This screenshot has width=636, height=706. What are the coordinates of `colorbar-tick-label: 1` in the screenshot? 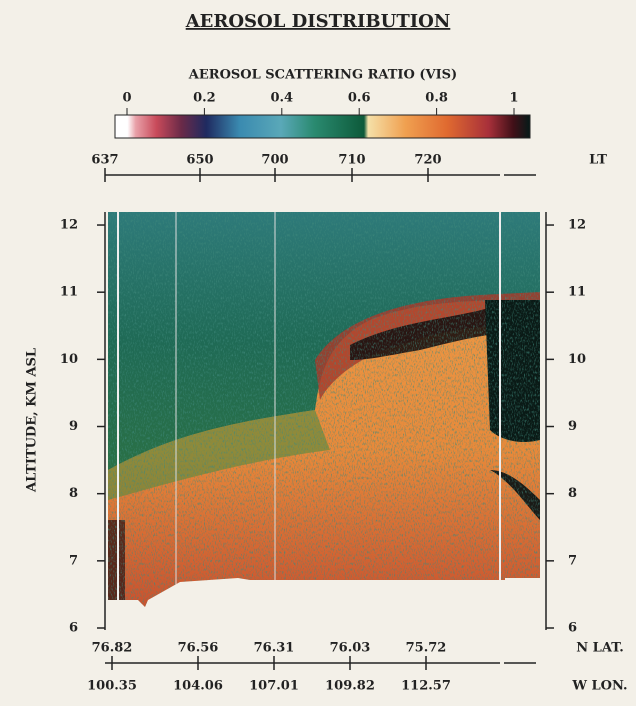 It's located at (513, 98).